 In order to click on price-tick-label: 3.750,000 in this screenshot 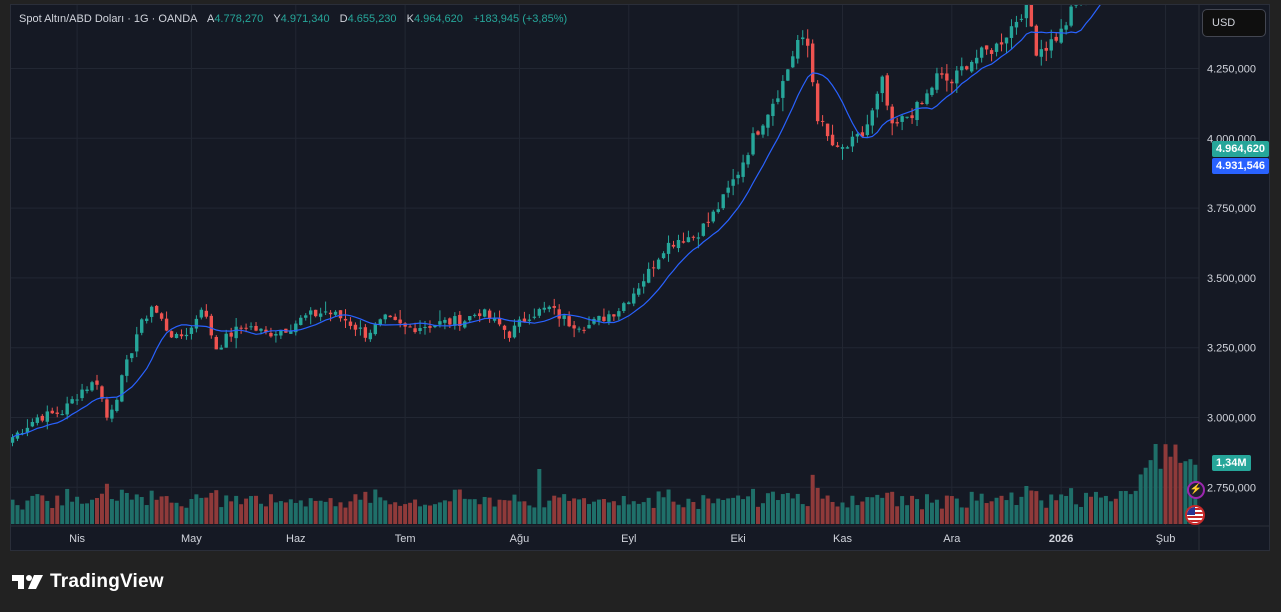, I will do `click(1231, 209)`.